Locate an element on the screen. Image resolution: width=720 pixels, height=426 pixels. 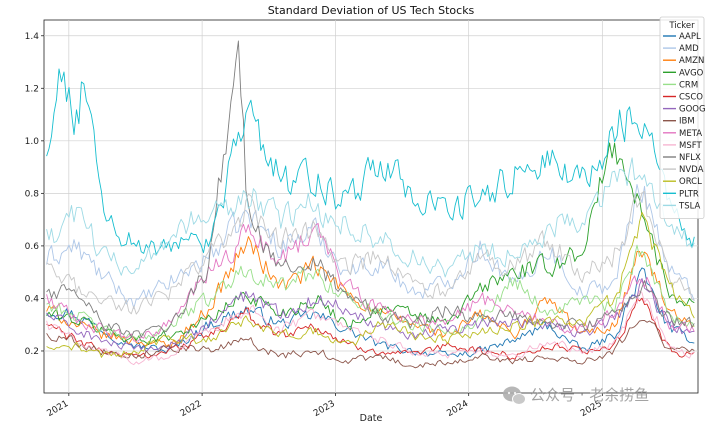
series-line-ibm is located at coordinates (370, 344).